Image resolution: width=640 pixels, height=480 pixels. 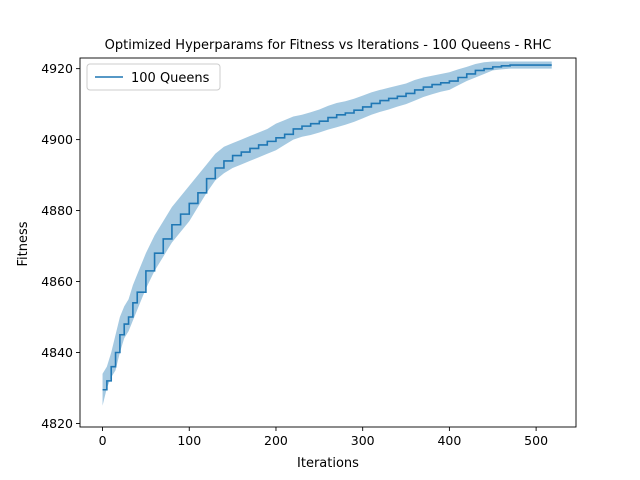 What do you see at coordinates (363, 440) in the screenshot?
I see `x-tick-label: 300` at bounding box center [363, 440].